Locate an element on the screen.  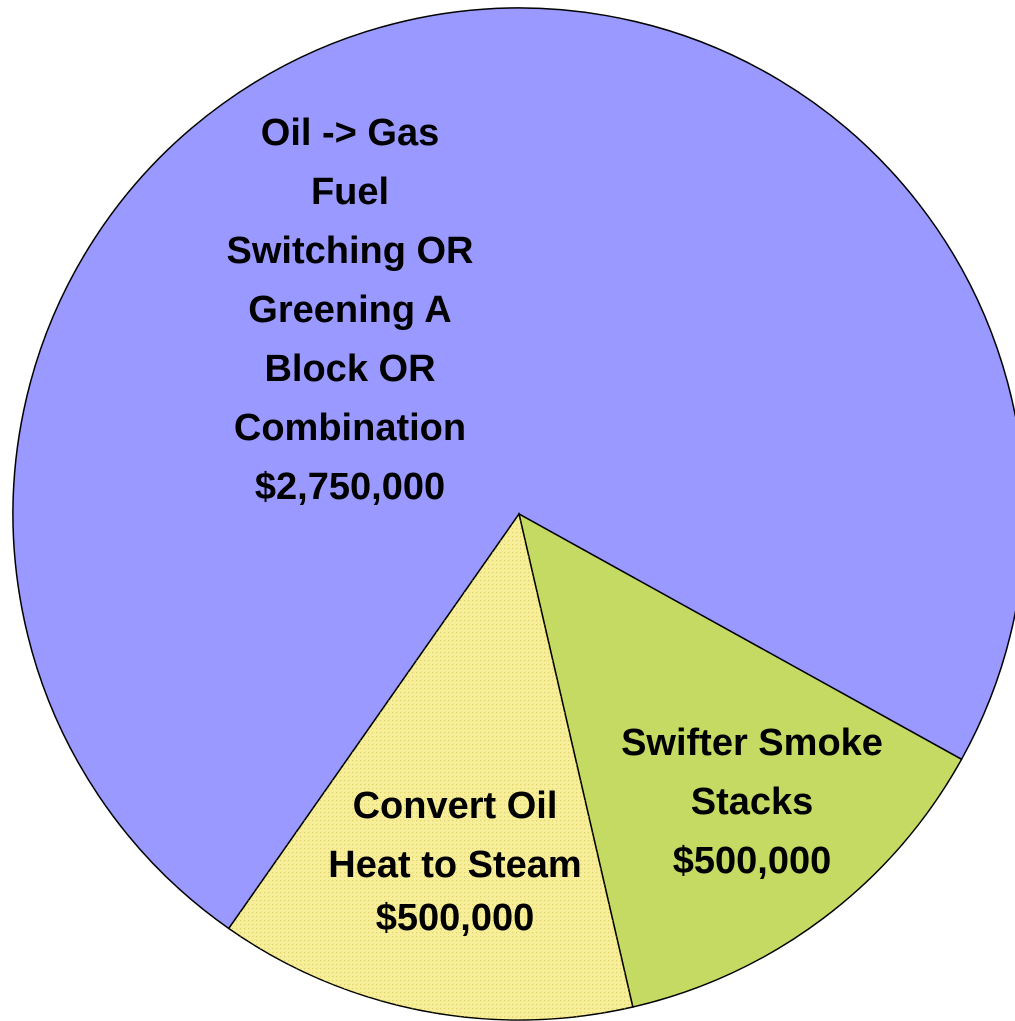
category-label: Combination is located at coordinates (350, 428).